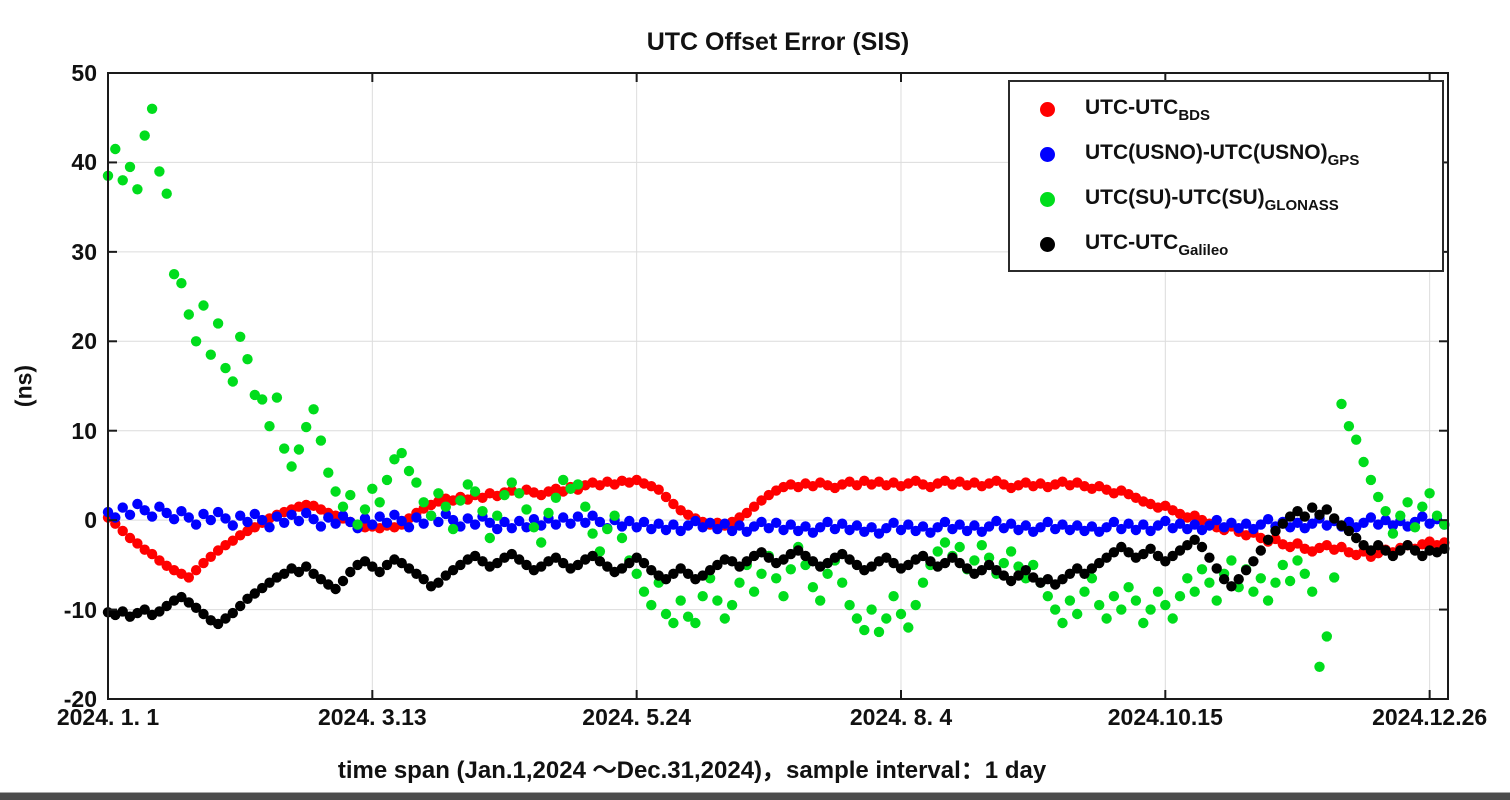  I want to click on y-tick-label: 50, so click(84, 73).